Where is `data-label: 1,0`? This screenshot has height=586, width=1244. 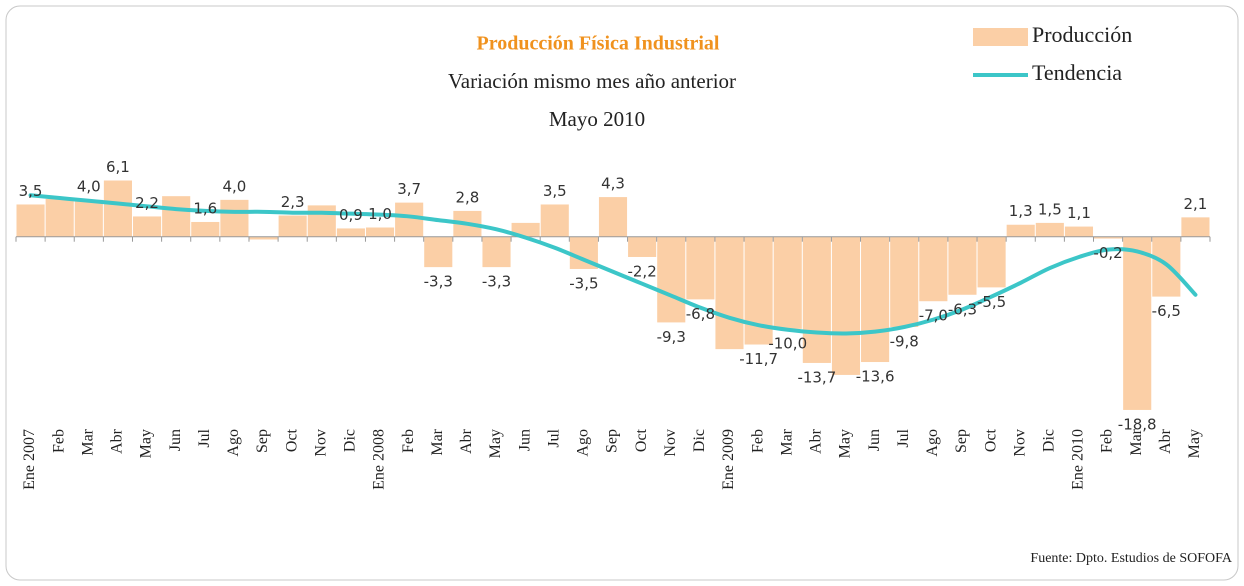 data-label: 1,0 is located at coordinates (380, 214).